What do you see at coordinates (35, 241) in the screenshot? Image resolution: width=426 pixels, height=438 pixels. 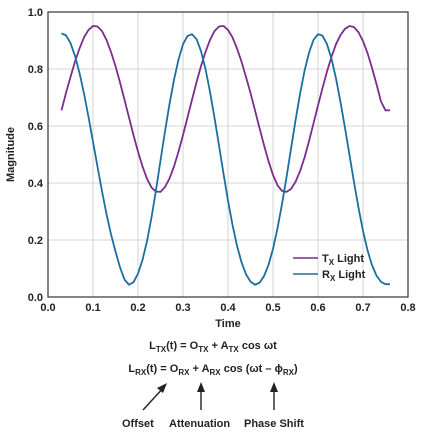 I see `y-tick-label: 0.2` at bounding box center [35, 241].